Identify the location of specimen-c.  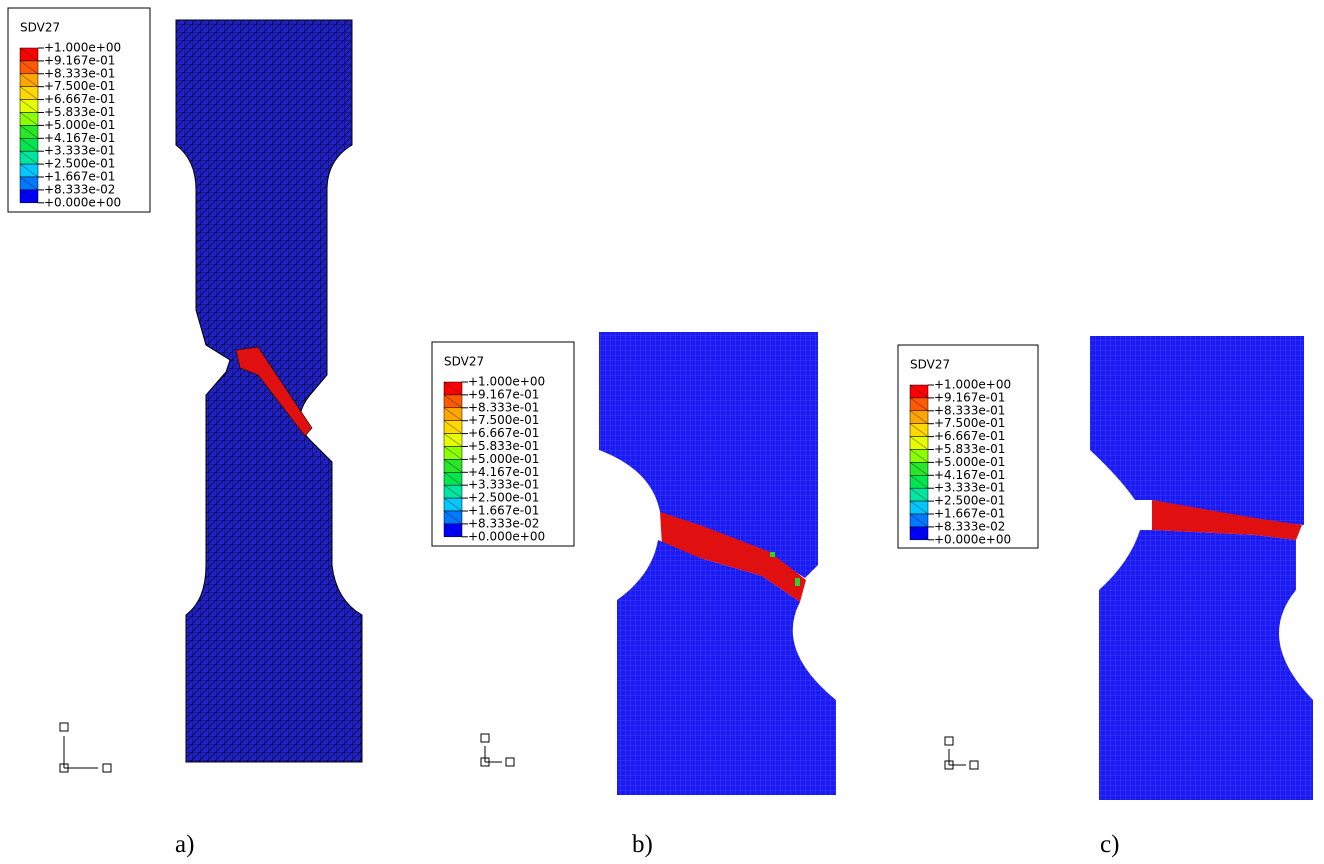
(1201, 568).